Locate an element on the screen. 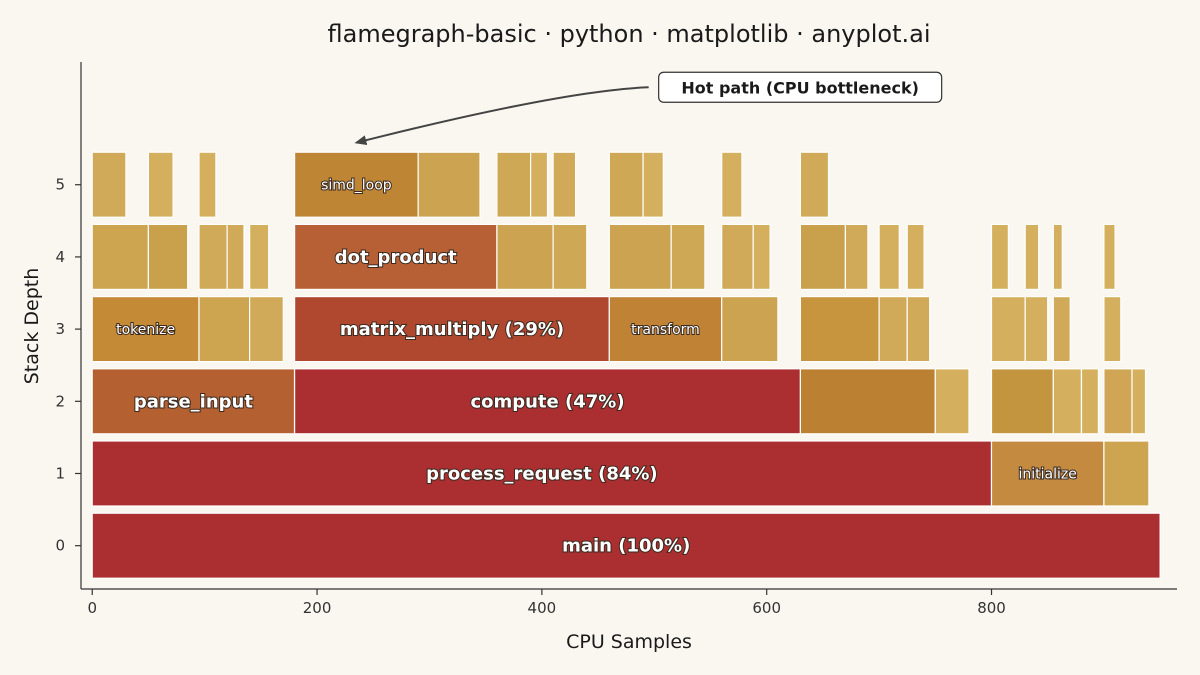 Image resolution: width=1200 pixels, height=675 pixels. y-tick-label: 0 is located at coordinates (60, 546).